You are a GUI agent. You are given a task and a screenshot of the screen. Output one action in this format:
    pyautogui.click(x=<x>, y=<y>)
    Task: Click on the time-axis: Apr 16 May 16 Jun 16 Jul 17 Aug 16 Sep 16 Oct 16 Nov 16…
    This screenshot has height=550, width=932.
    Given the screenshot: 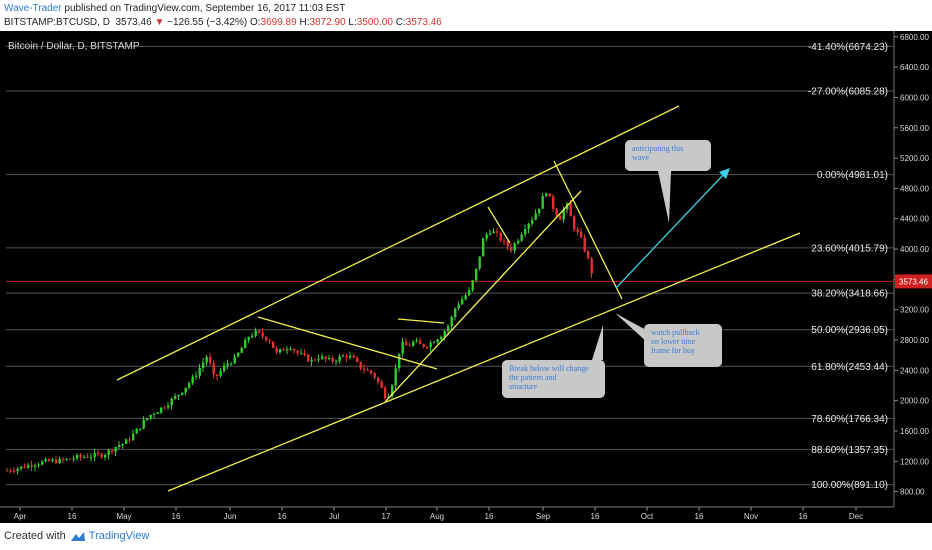 What is the action you would take?
    pyautogui.click(x=447, y=513)
    